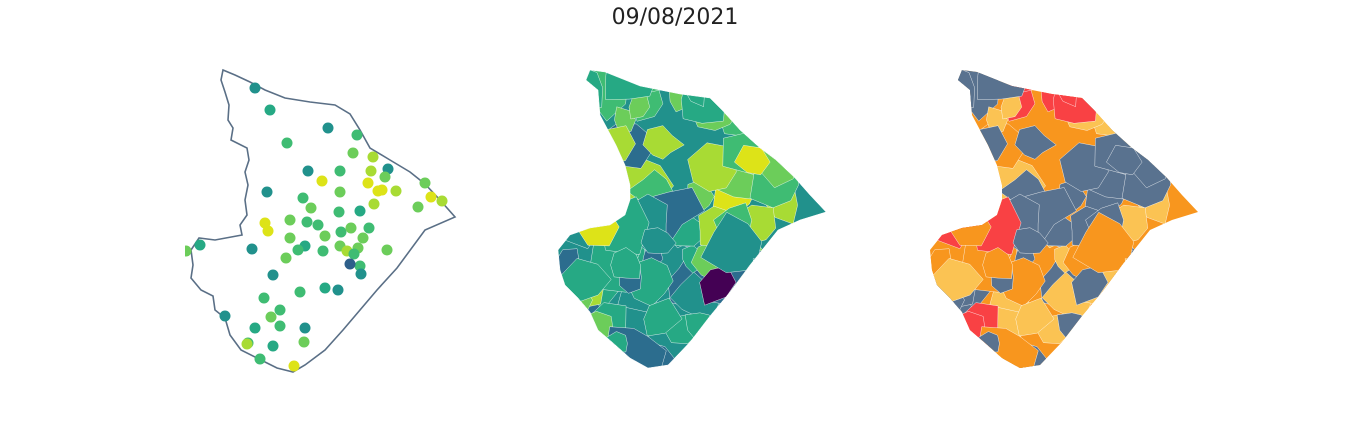  Describe the element at coordinates (323, 220) in the screenshot. I see `state-outline` at that location.